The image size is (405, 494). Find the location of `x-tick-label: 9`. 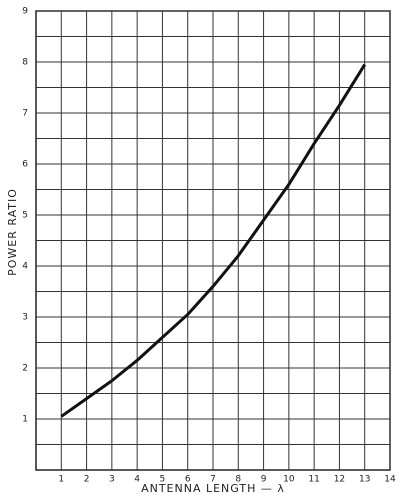

x-tick-label: 9 is located at coordinates (264, 480).